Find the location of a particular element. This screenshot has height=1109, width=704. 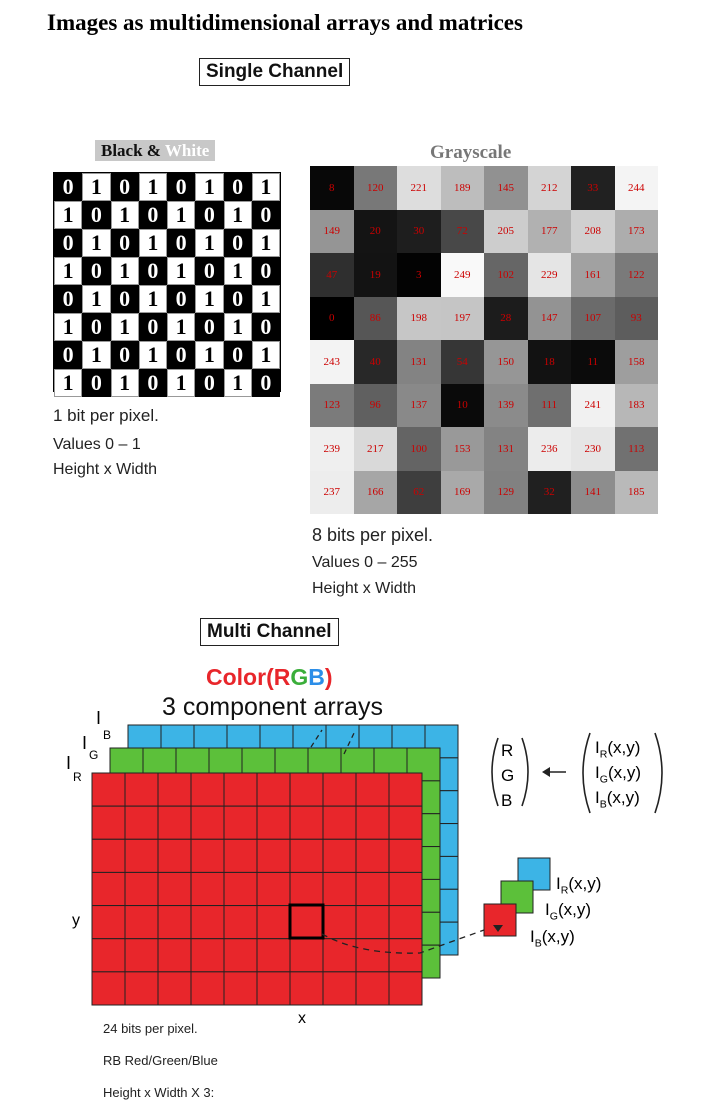

grayscale-cell: 120 is located at coordinates (375, 188).